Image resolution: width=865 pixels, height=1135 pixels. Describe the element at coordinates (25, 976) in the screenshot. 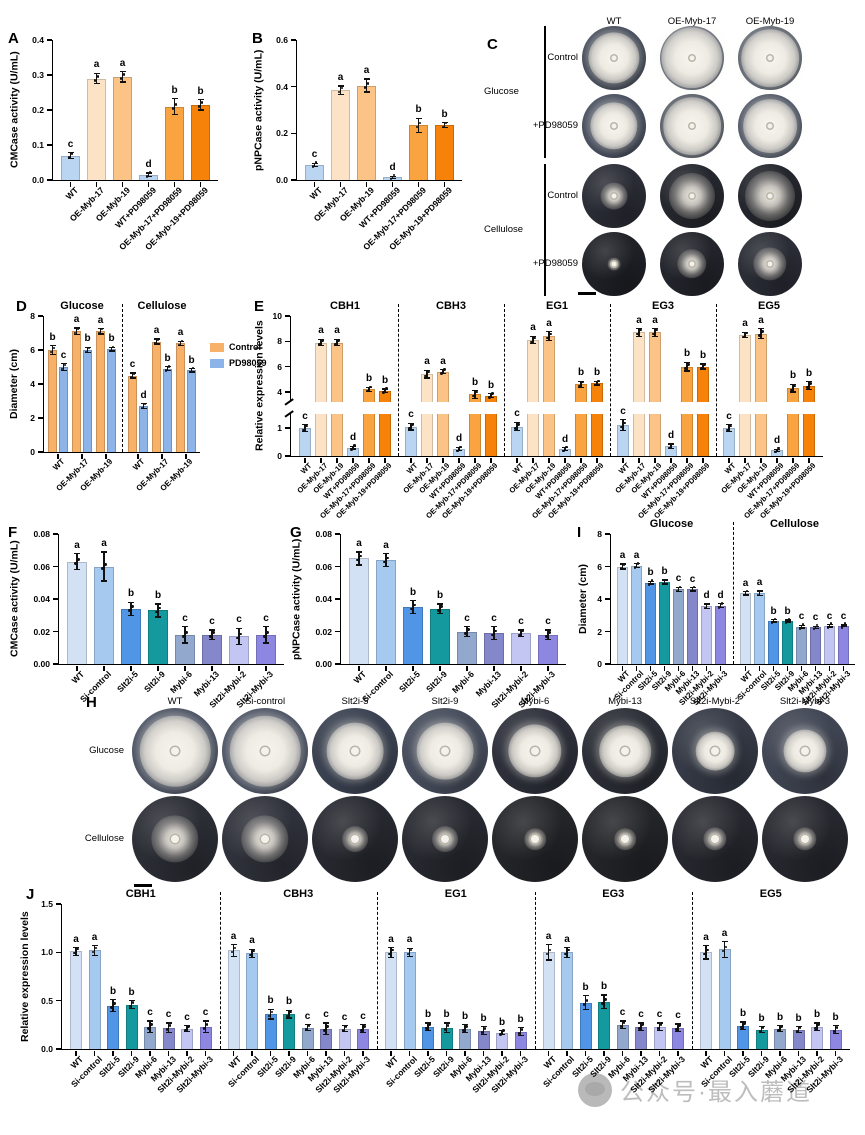

I see `y-axis-title: Relative expression levels` at that location.